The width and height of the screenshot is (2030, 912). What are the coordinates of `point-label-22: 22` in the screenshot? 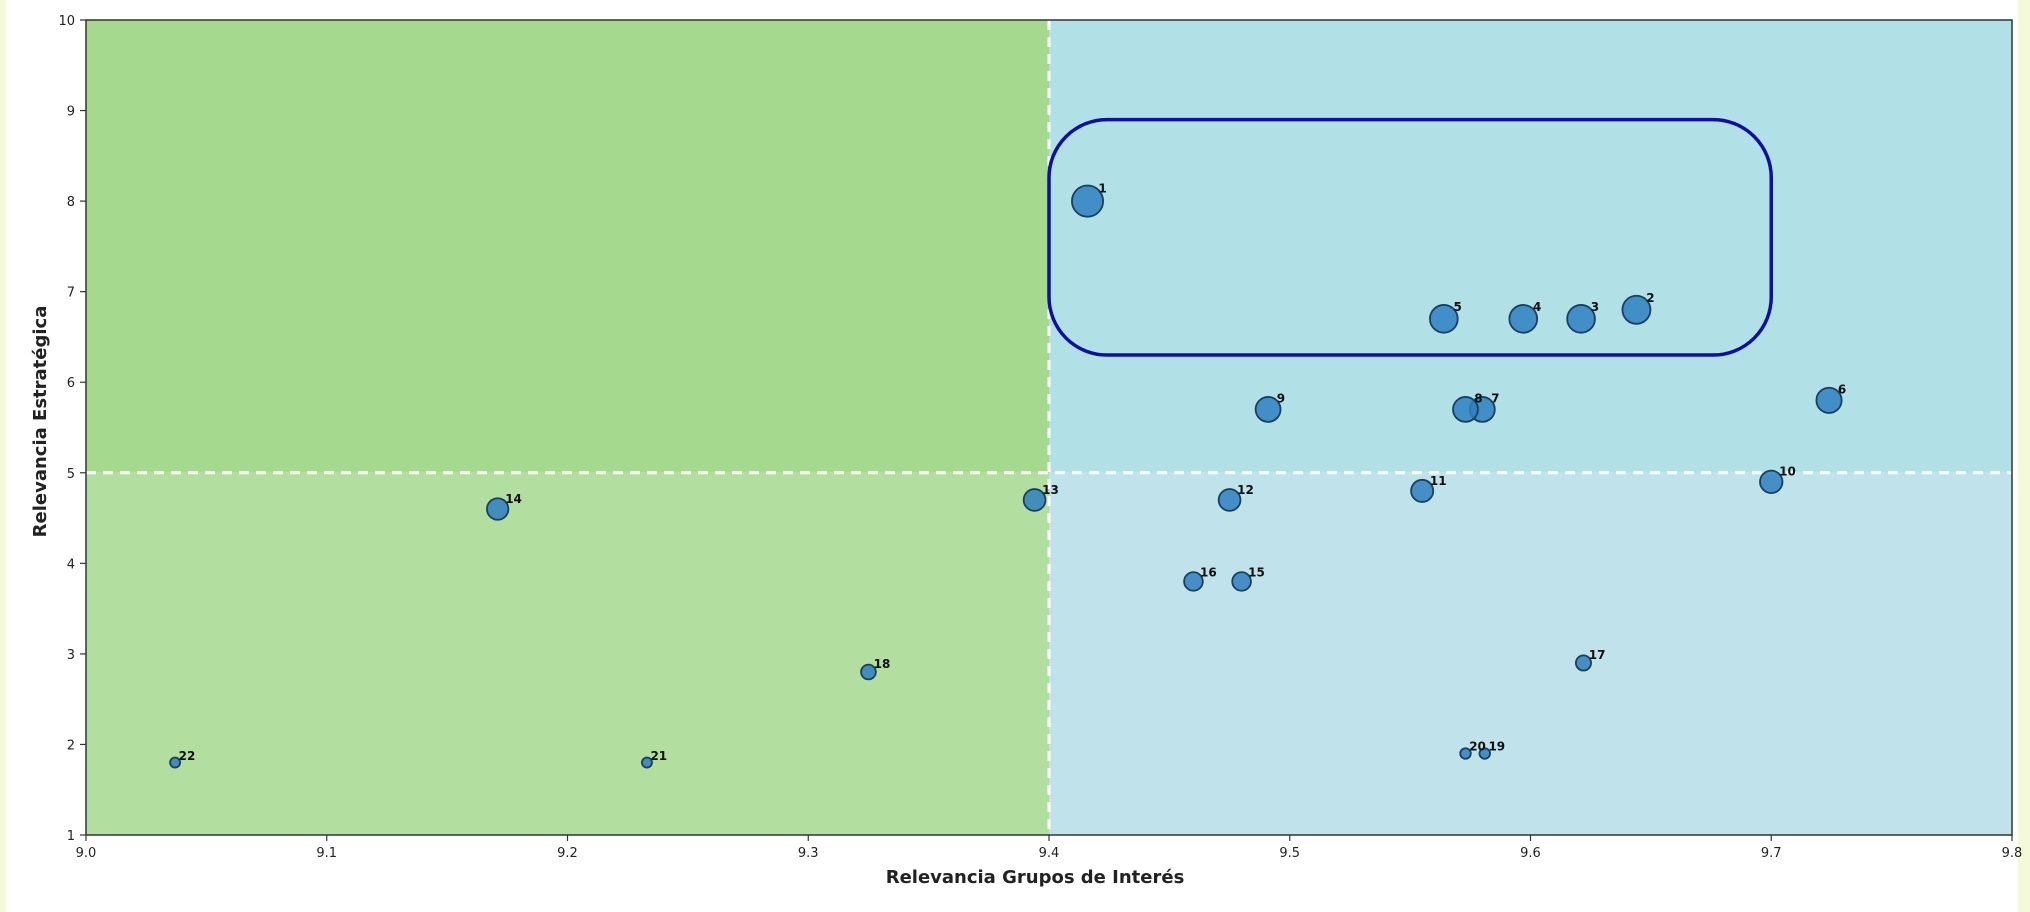 It's located at (187, 756).